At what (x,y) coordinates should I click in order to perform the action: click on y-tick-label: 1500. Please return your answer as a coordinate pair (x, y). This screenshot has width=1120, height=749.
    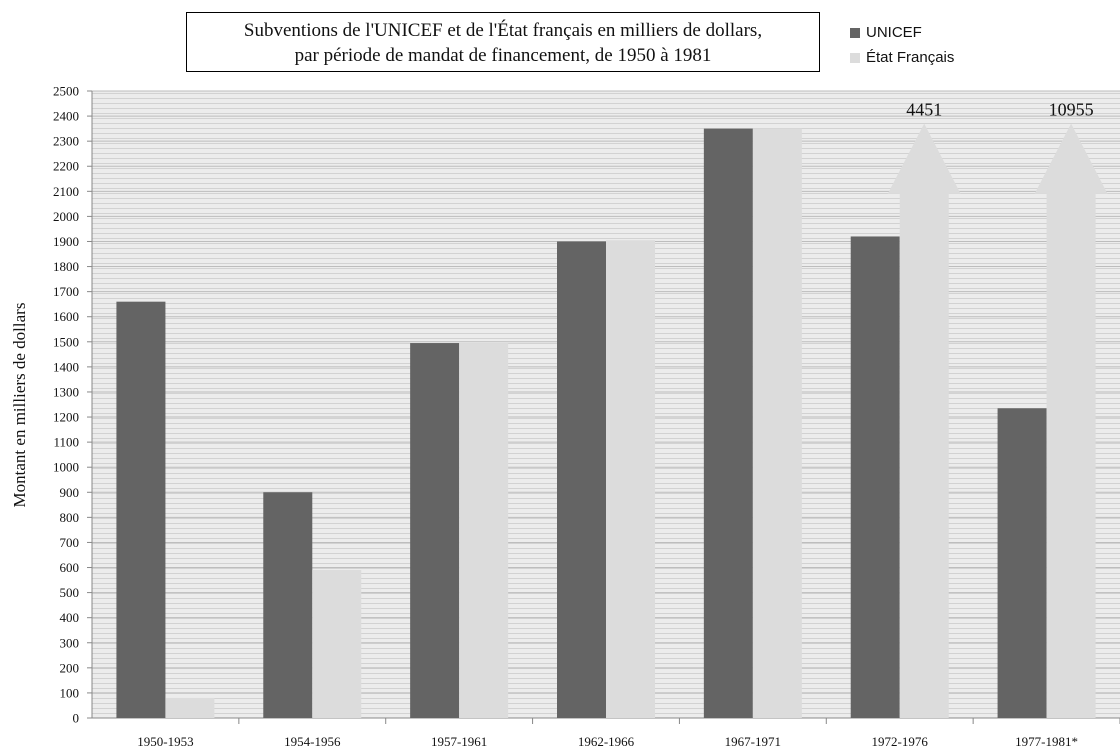
    Looking at the image, I should click on (66, 341).